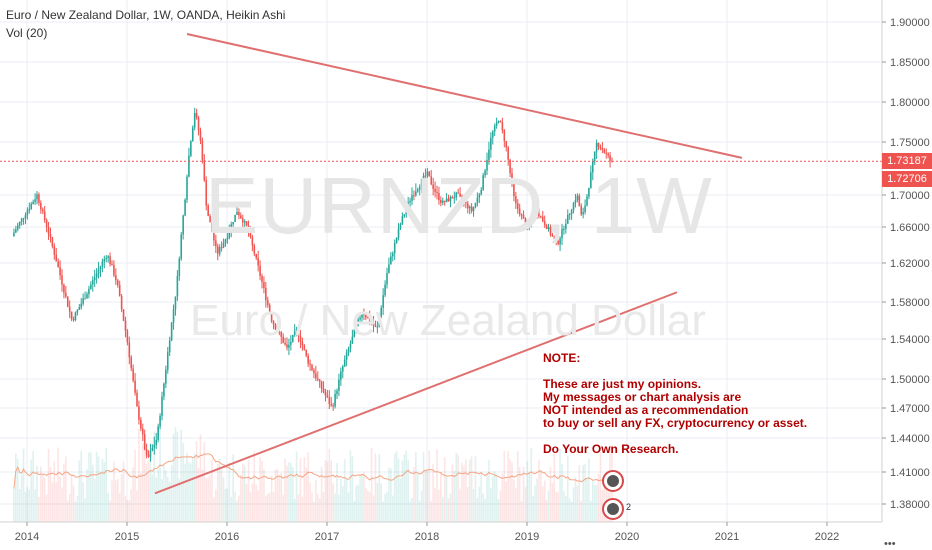  What do you see at coordinates (910, 228) in the screenshot?
I see `price-tick-label: 1.66000` at bounding box center [910, 228].